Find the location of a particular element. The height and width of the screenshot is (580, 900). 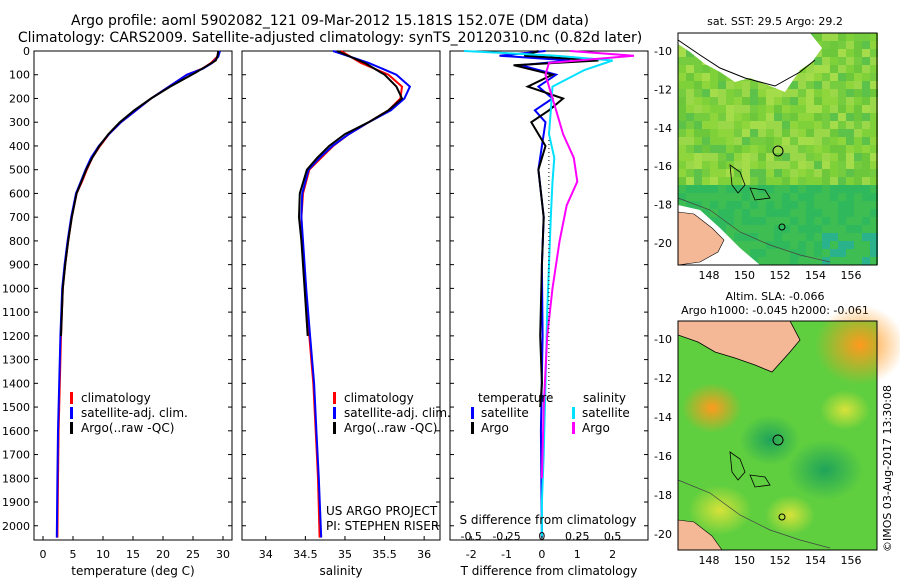

sla-high-e is located at coordinates (845, 410).